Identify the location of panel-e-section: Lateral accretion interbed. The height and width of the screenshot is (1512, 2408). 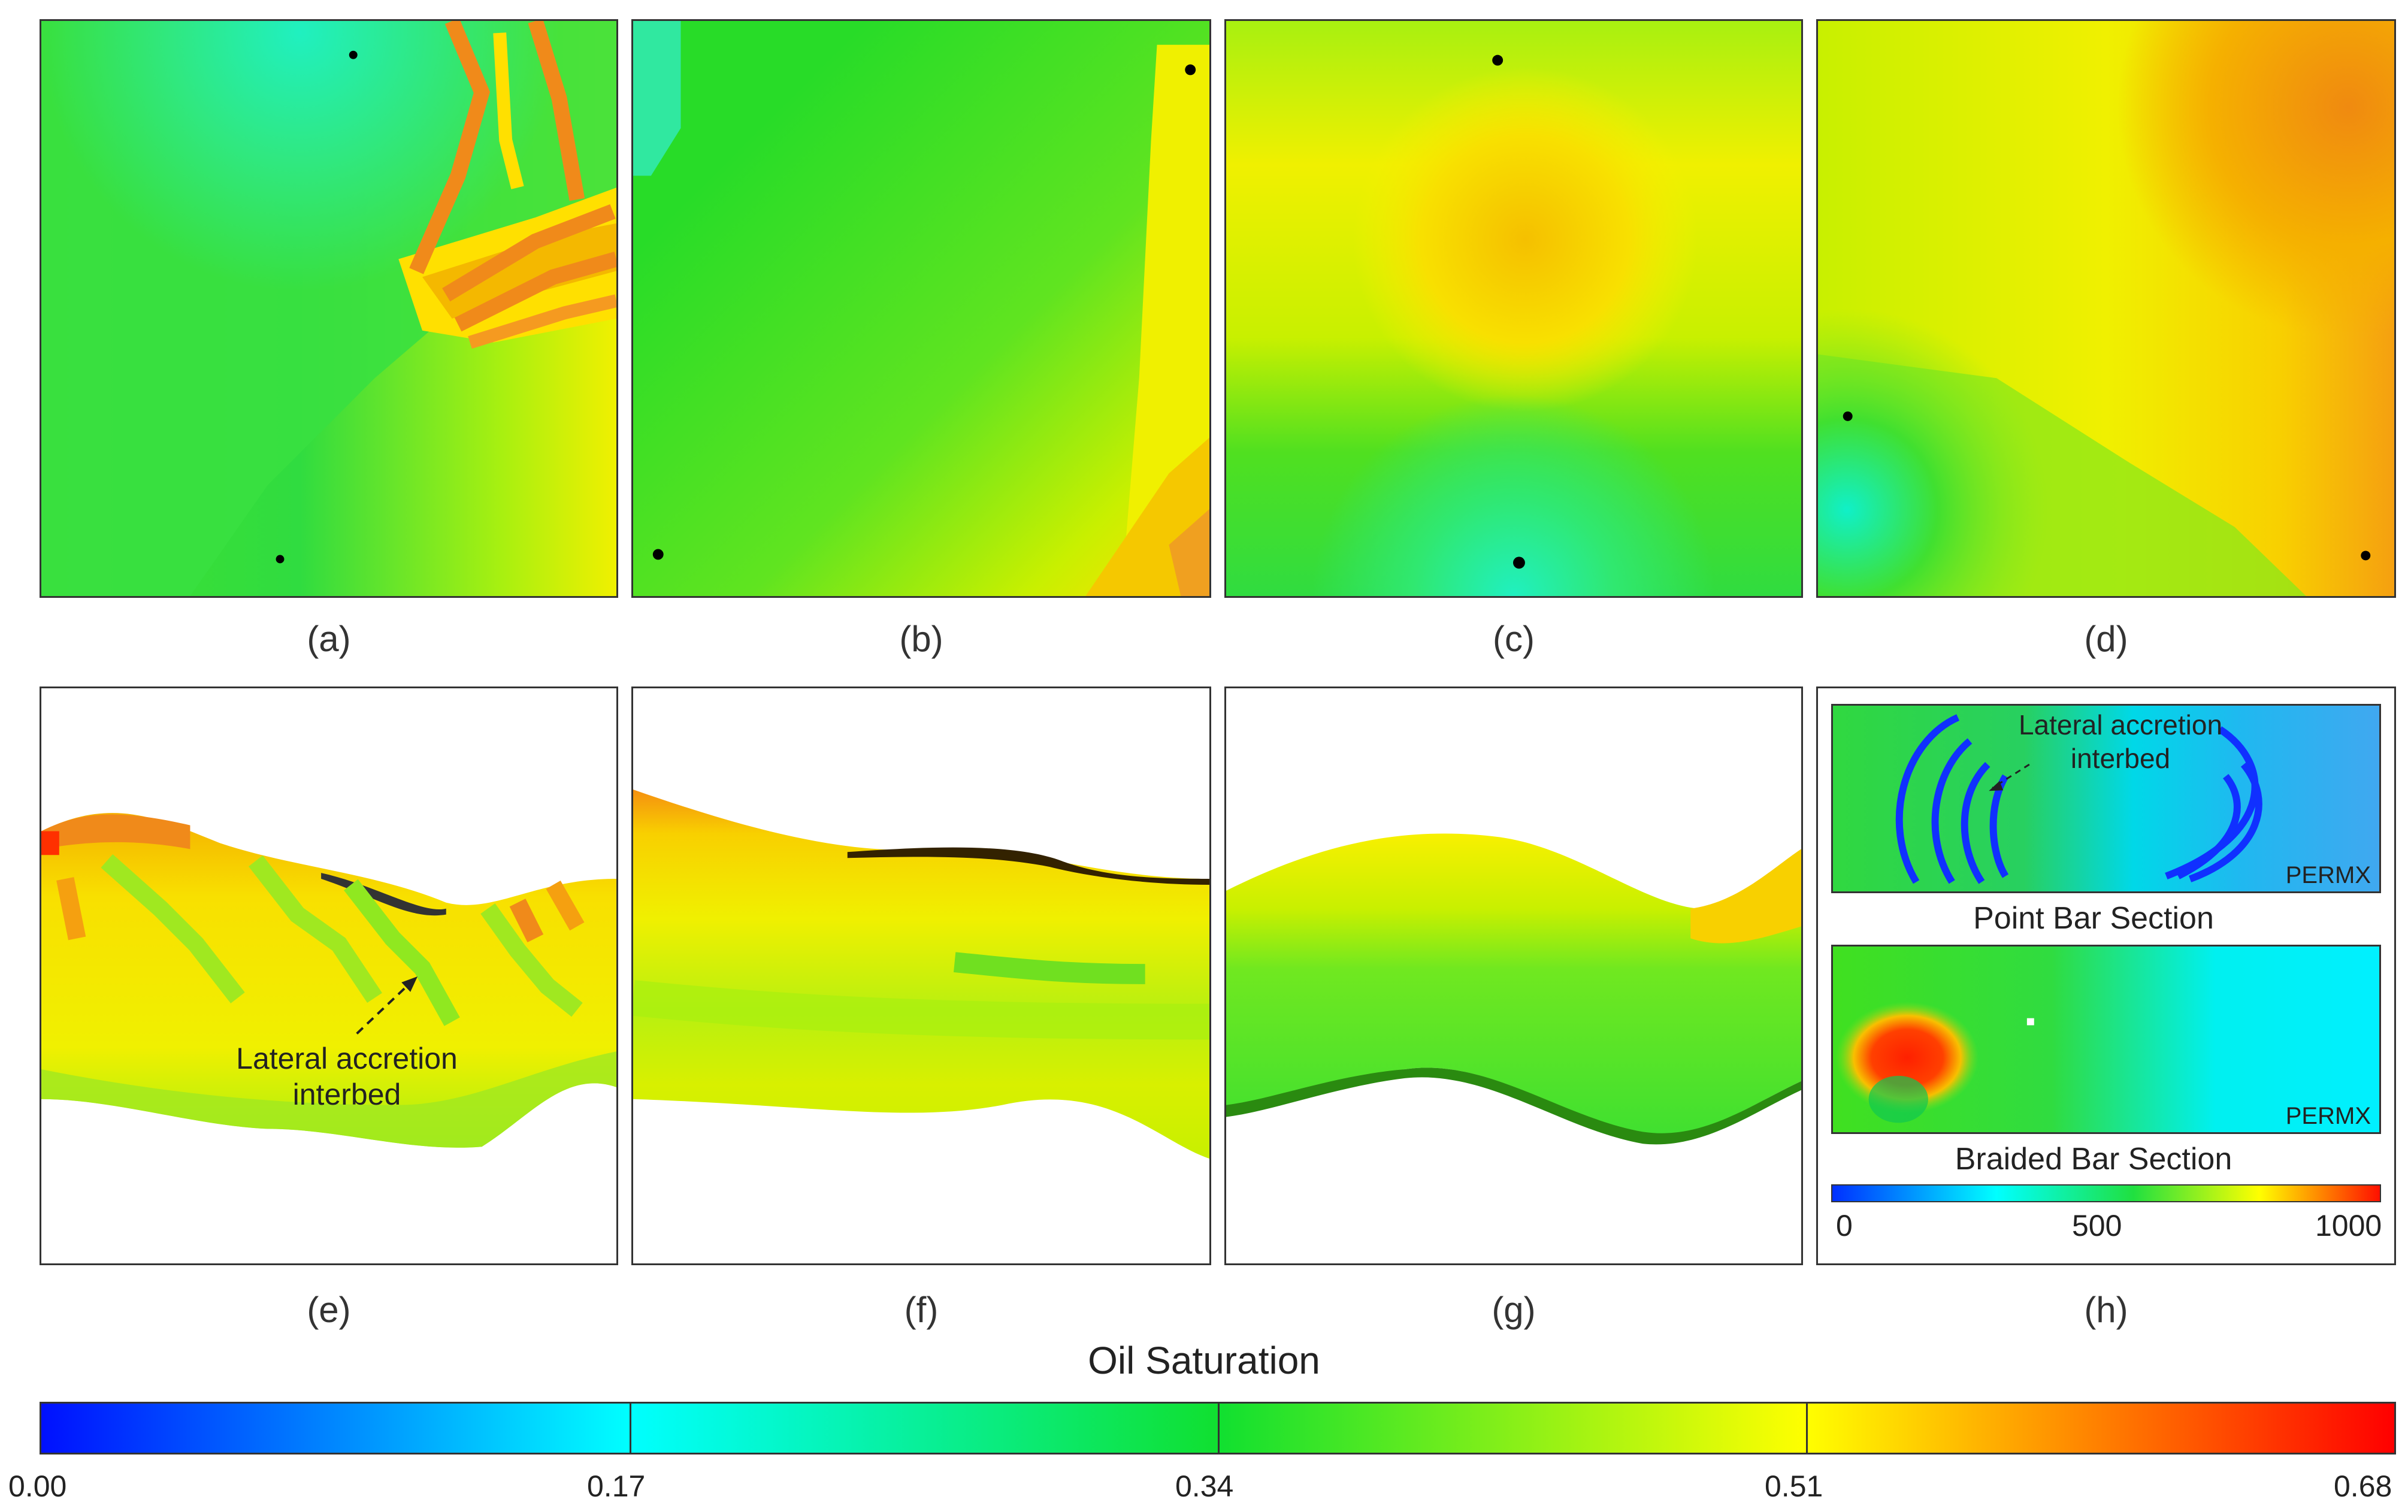
(329, 976).